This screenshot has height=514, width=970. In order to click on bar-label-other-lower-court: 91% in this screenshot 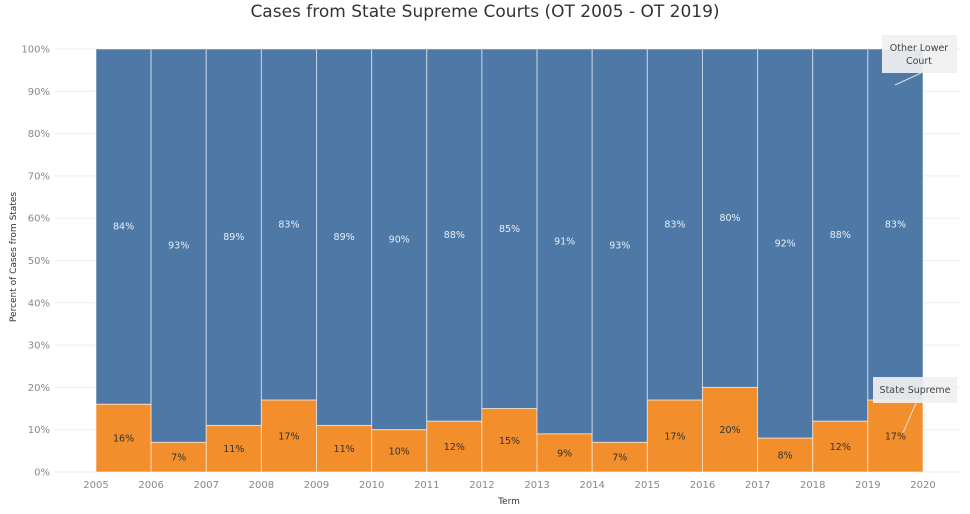, I will do `click(564, 241)`.